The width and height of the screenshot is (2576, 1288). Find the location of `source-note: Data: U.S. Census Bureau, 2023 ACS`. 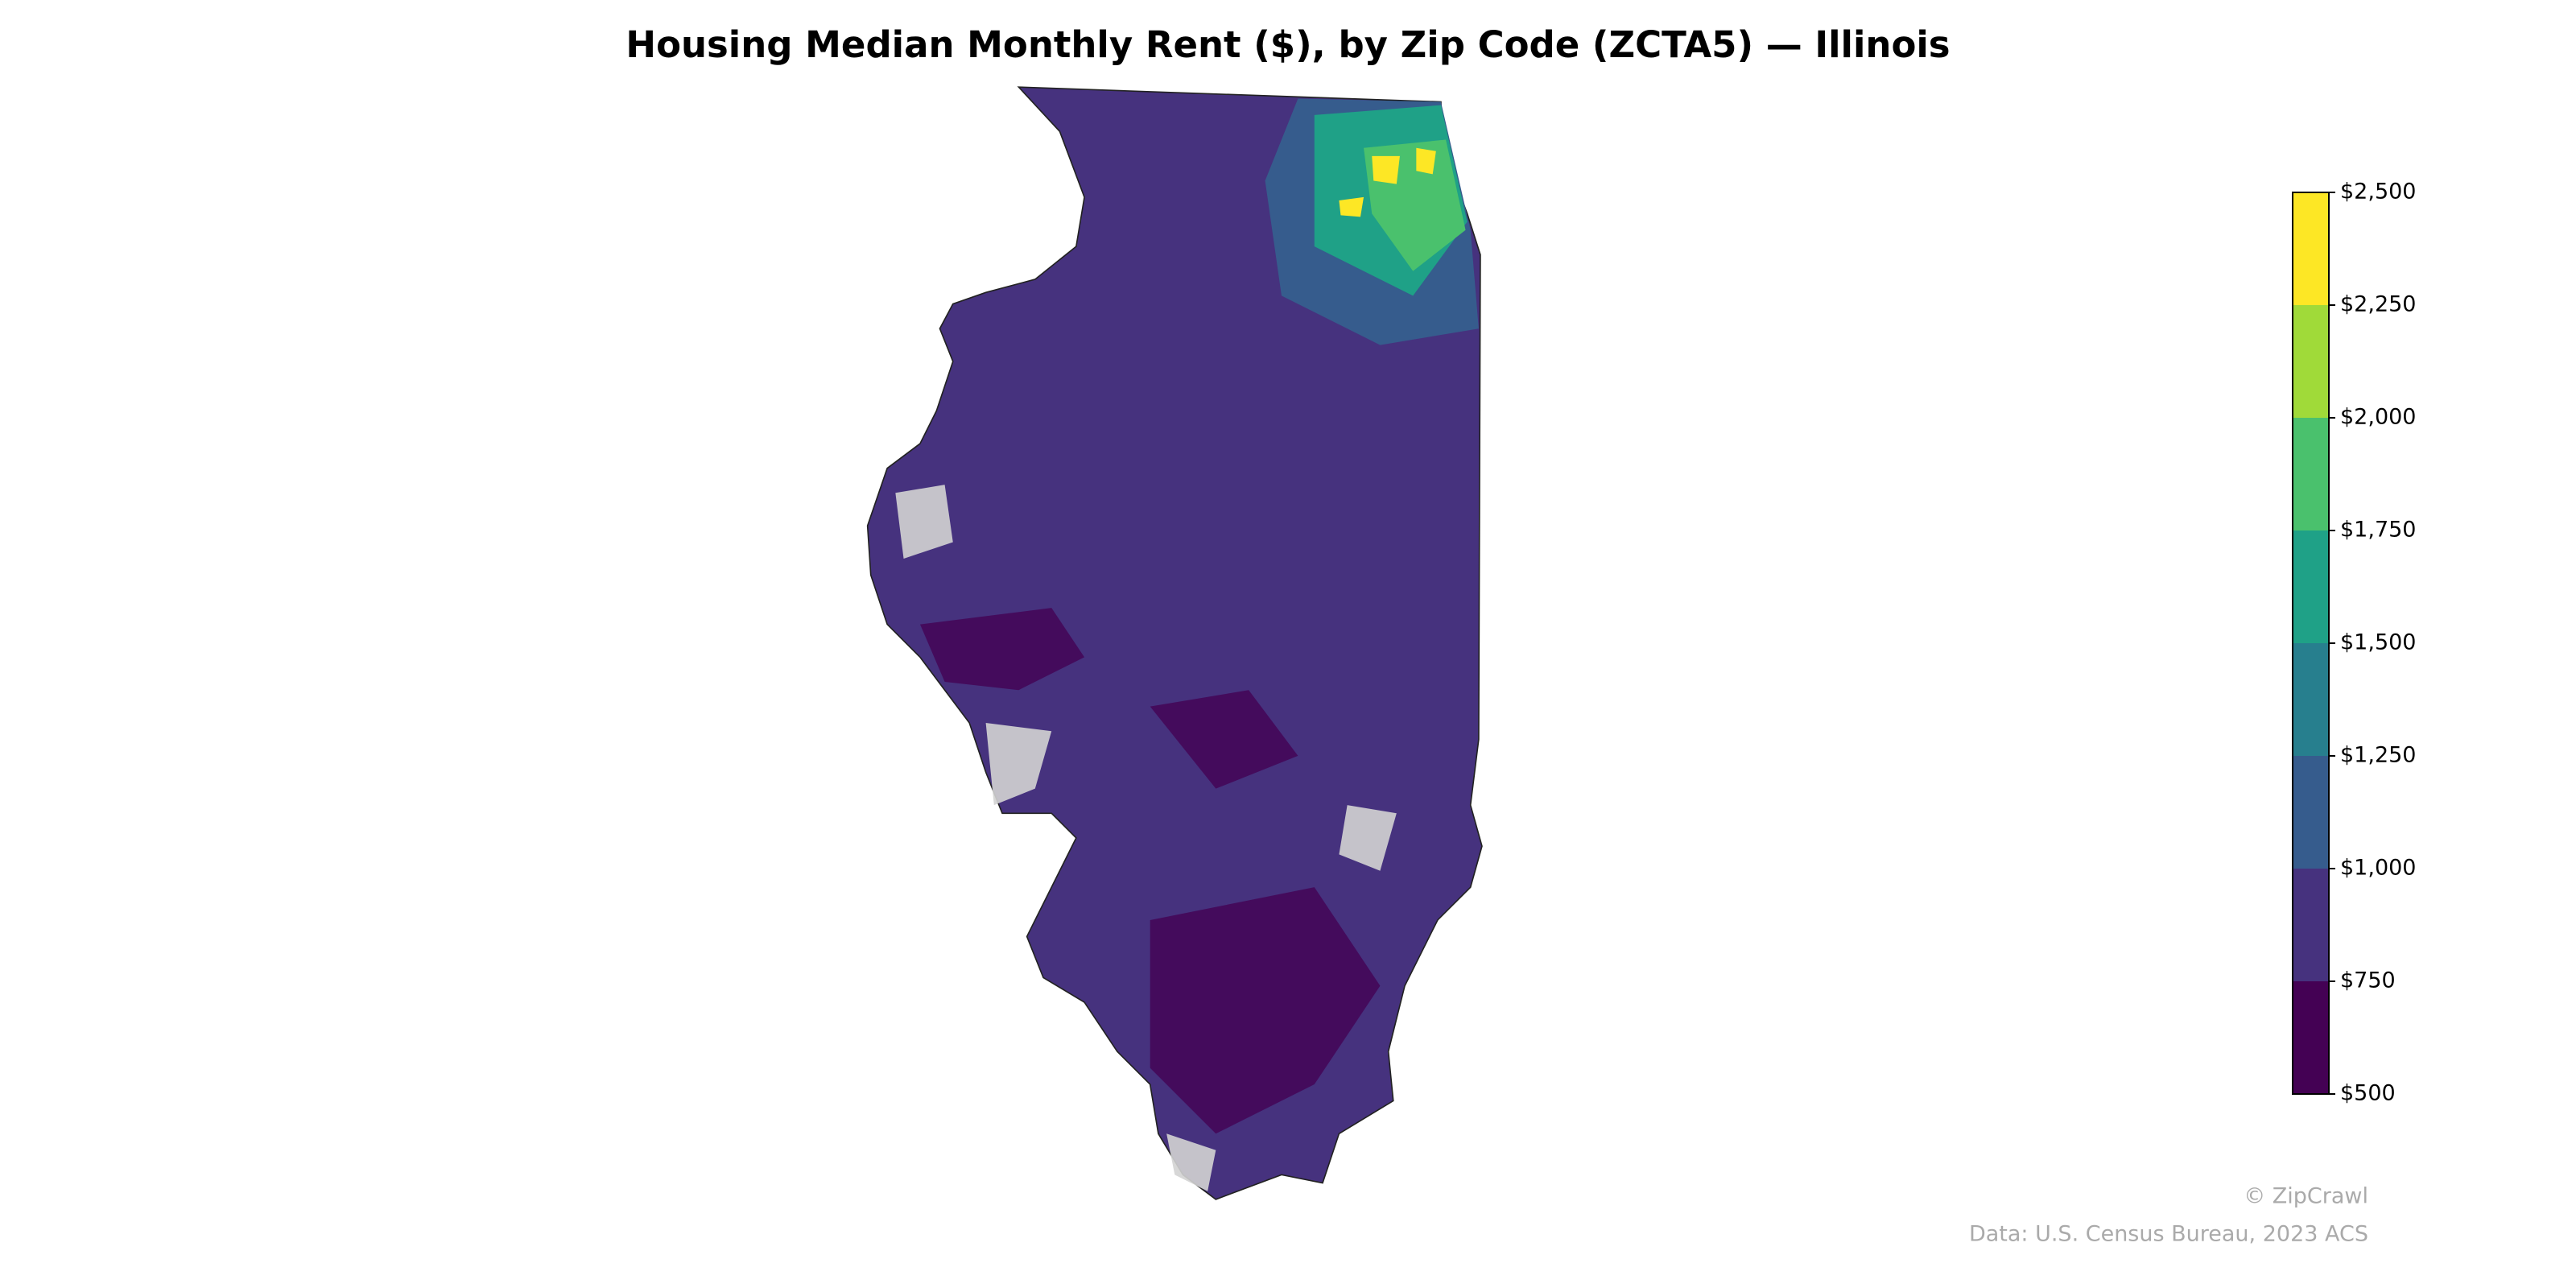

source-note: Data: U.S. Census Bureau, 2023 ACS is located at coordinates (2168, 1234).